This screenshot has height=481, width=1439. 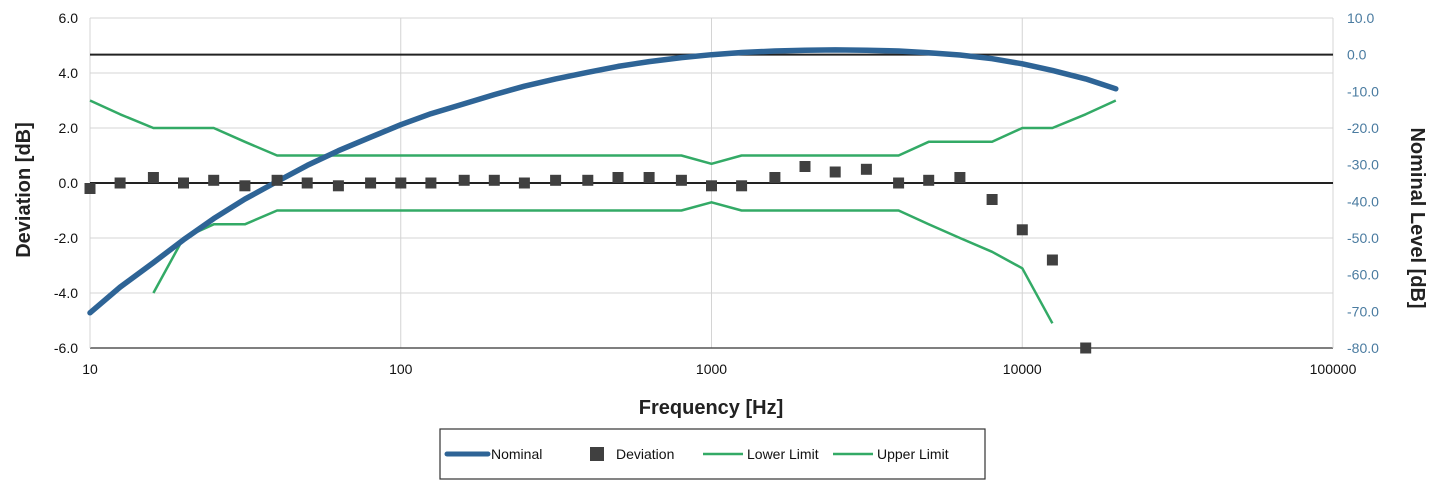 What do you see at coordinates (1360, 18) in the screenshot?
I see `y-tick-label-right: 10.0` at bounding box center [1360, 18].